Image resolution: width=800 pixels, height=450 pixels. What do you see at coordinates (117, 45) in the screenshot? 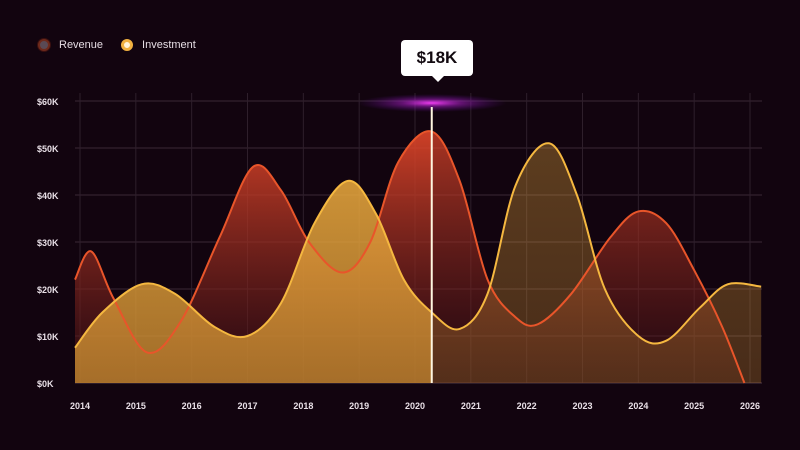
I see `legend: Revenue Investment` at bounding box center [117, 45].